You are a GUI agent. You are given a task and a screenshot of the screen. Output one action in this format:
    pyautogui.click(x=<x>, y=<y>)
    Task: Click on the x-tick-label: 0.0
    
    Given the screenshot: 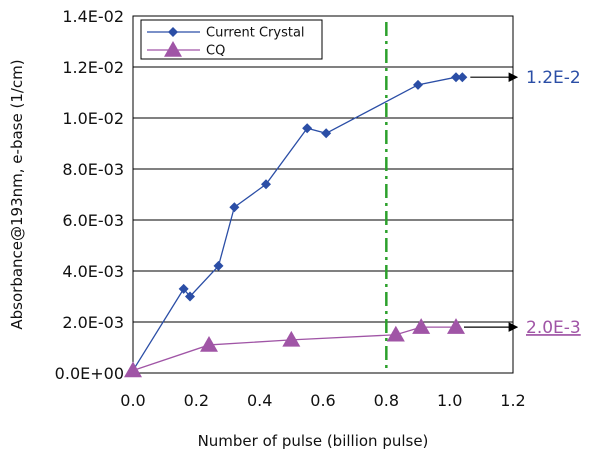 What is the action you would take?
    pyautogui.click(x=132, y=400)
    